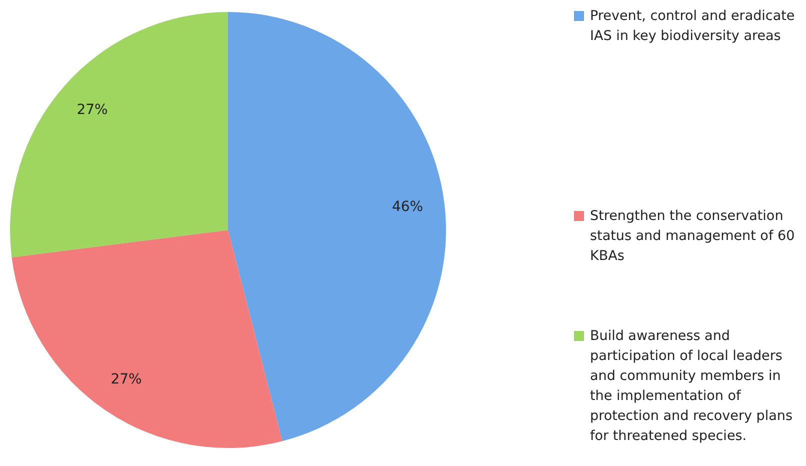  Describe the element at coordinates (408, 206) in the screenshot. I see `data-label: 46%` at that location.